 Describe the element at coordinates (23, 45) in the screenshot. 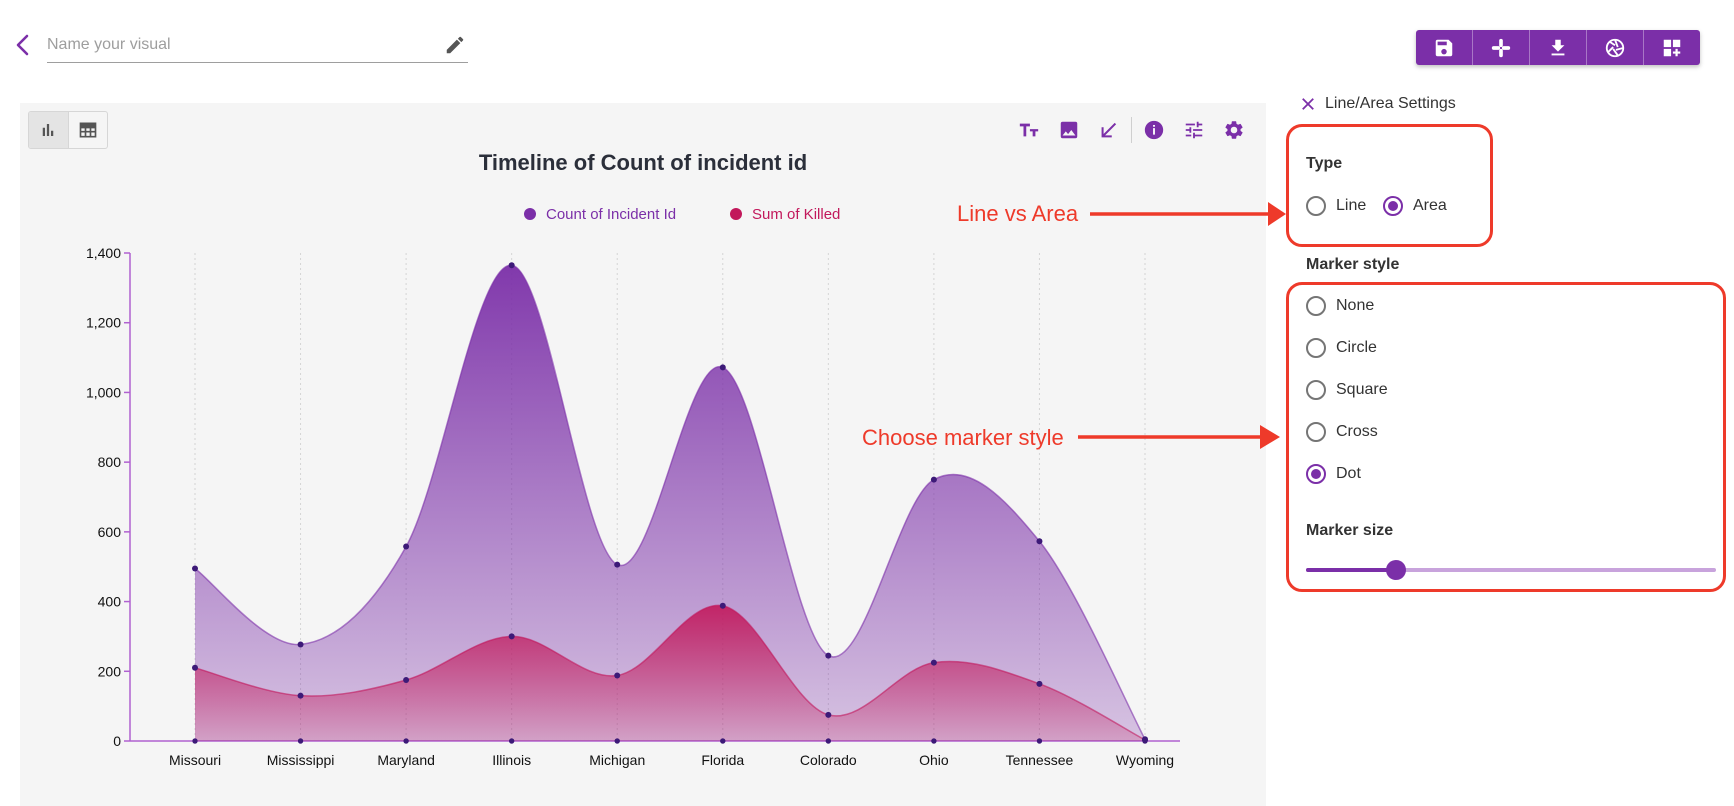

I see `back-chevron-icon` at that location.